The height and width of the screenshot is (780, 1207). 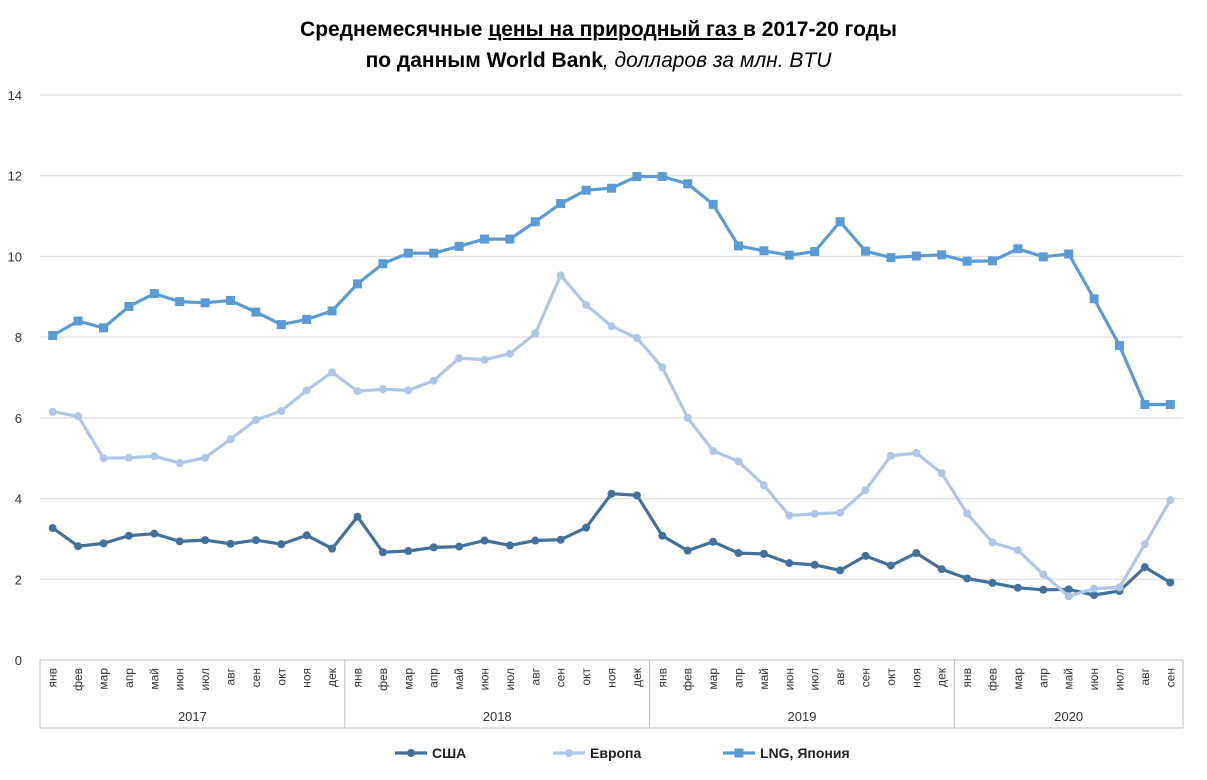 What do you see at coordinates (611, 544) in the screenshot?
I see `series-США` at bounding box center [611, 544].